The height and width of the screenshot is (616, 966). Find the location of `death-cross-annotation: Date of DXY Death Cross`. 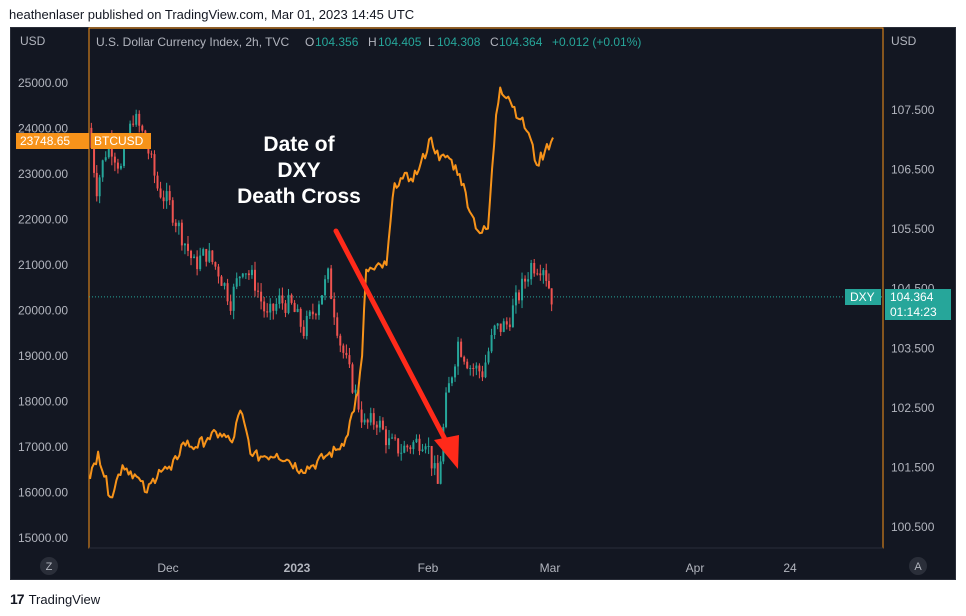

death-cross-annotation: Date of DXY Death Cross is located at coordinates (299, 170).